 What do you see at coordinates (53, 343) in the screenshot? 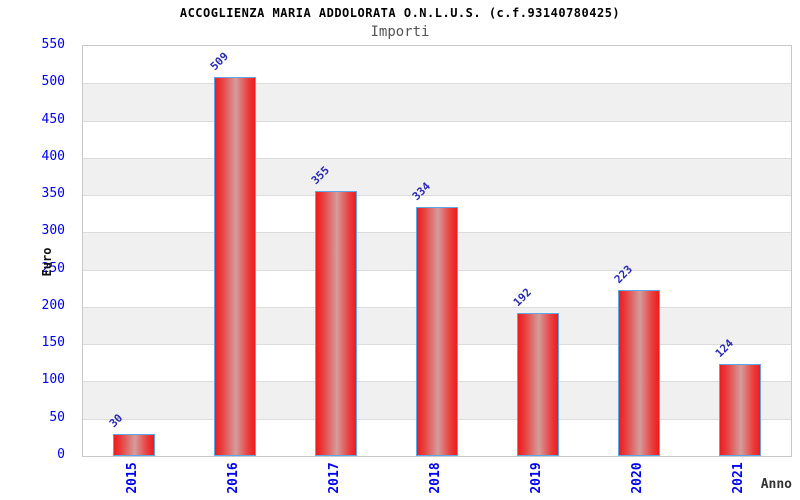
I see `y-tick-label: 150` at bounding box center [53, 343].